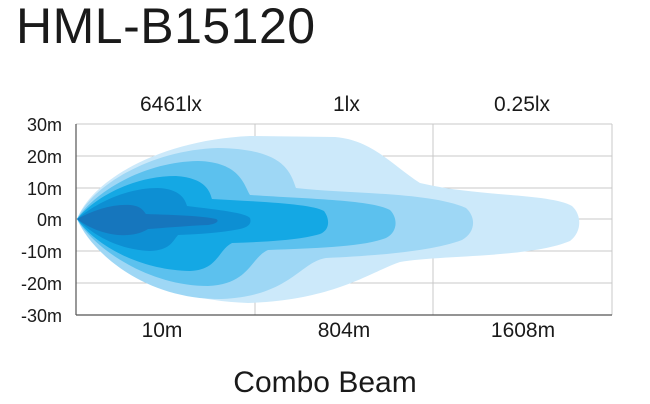  Describe the element at coordinates (41, 252) in the screenshot. I see `y-tick-neg10: -10m` at that location.